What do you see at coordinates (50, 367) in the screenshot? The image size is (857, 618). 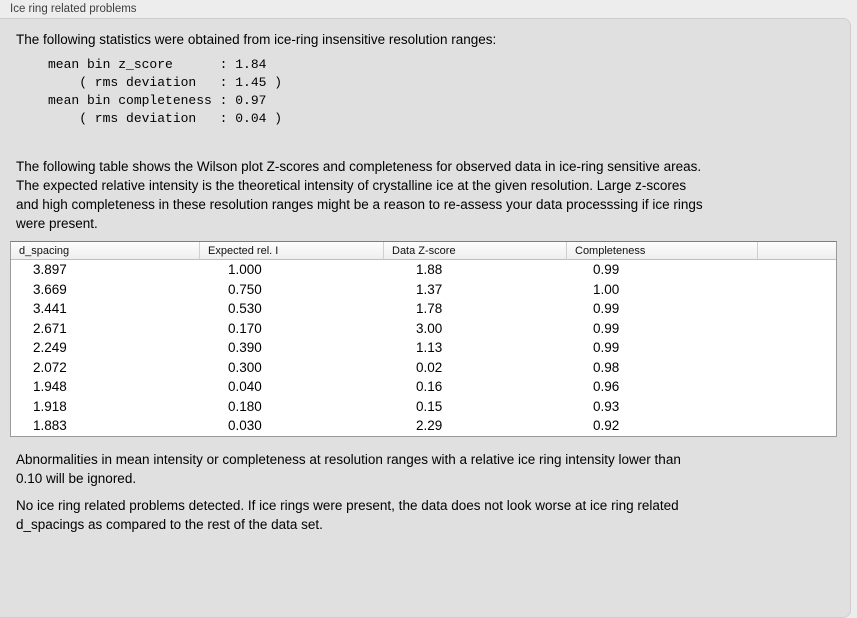 I see `table-cell: 2.072` at bounding box center [50, 367].